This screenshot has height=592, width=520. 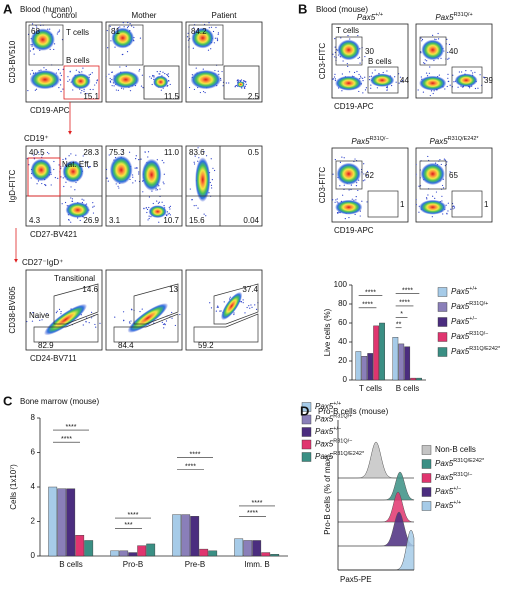 What do you see at coordinates (469, 461) in the screenshot?
I see `allele: R31Q/E242*` at bounding box center [469, 461].